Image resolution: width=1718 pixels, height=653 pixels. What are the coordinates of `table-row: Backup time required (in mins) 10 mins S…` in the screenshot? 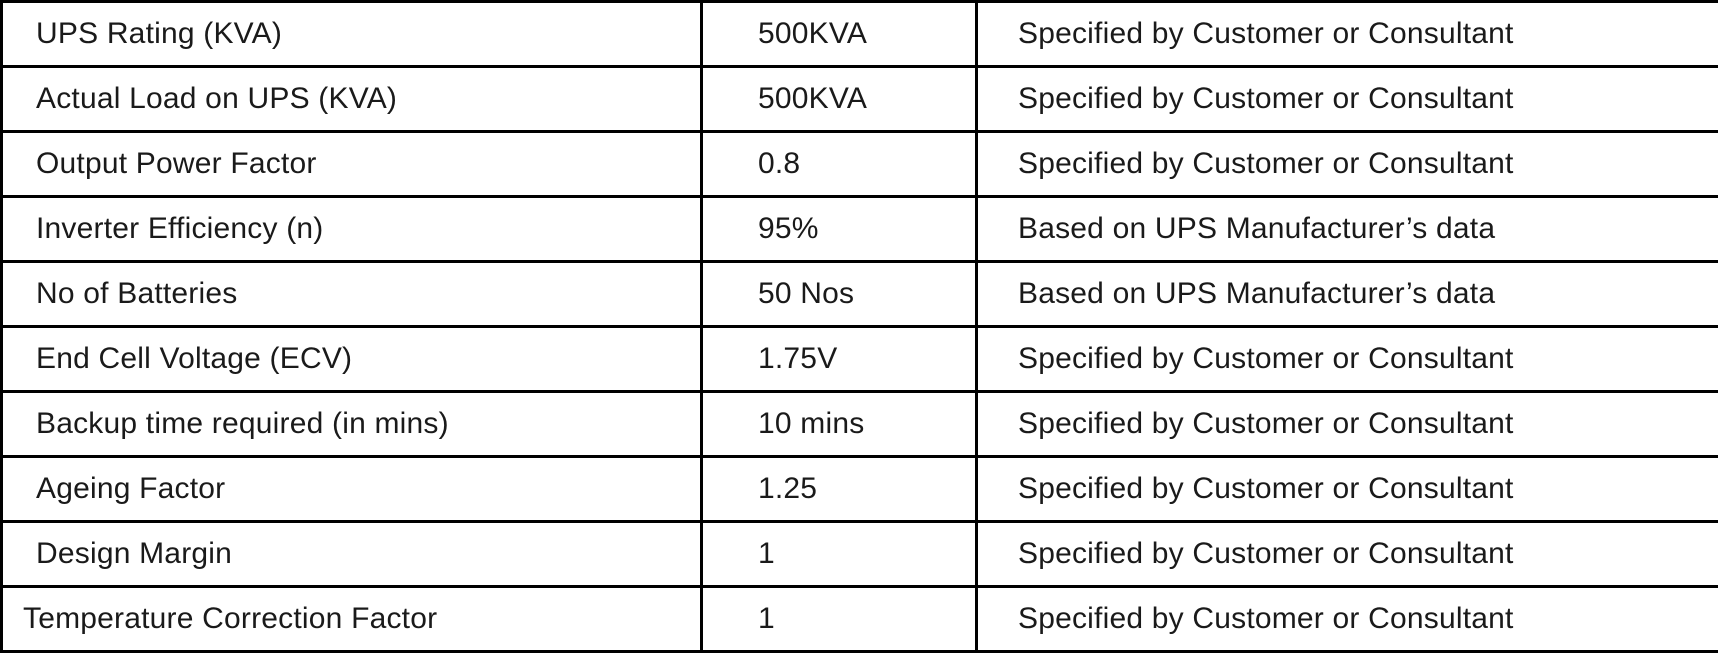 It's located at (859, 424).